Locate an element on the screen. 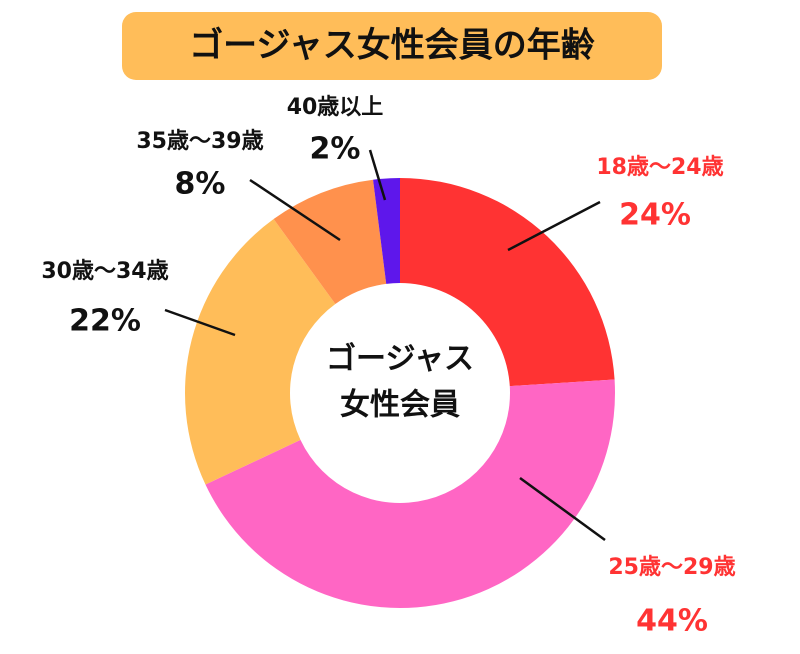 Image resolution: width=800 pixels, height=654 pixels. category-label: 18歳〜24歳 is located at coordinates (659, 167).